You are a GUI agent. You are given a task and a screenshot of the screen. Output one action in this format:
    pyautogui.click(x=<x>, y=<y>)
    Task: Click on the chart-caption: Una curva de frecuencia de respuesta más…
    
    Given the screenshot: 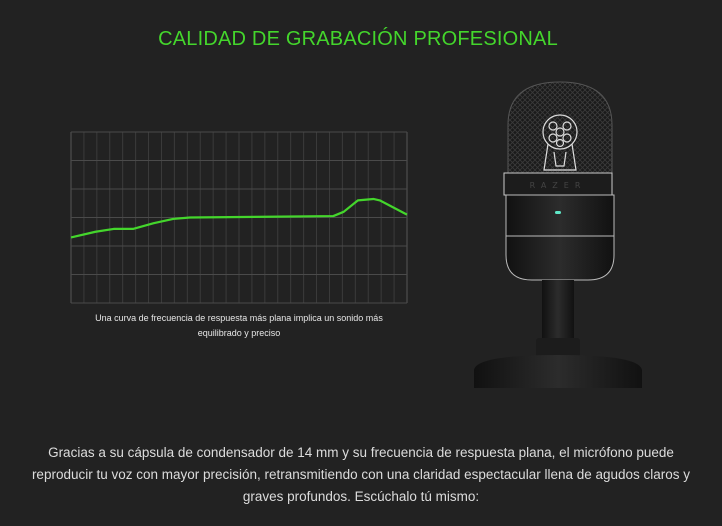 What is the action you would take?
    pyautogui.click(x=239, y=325)
    